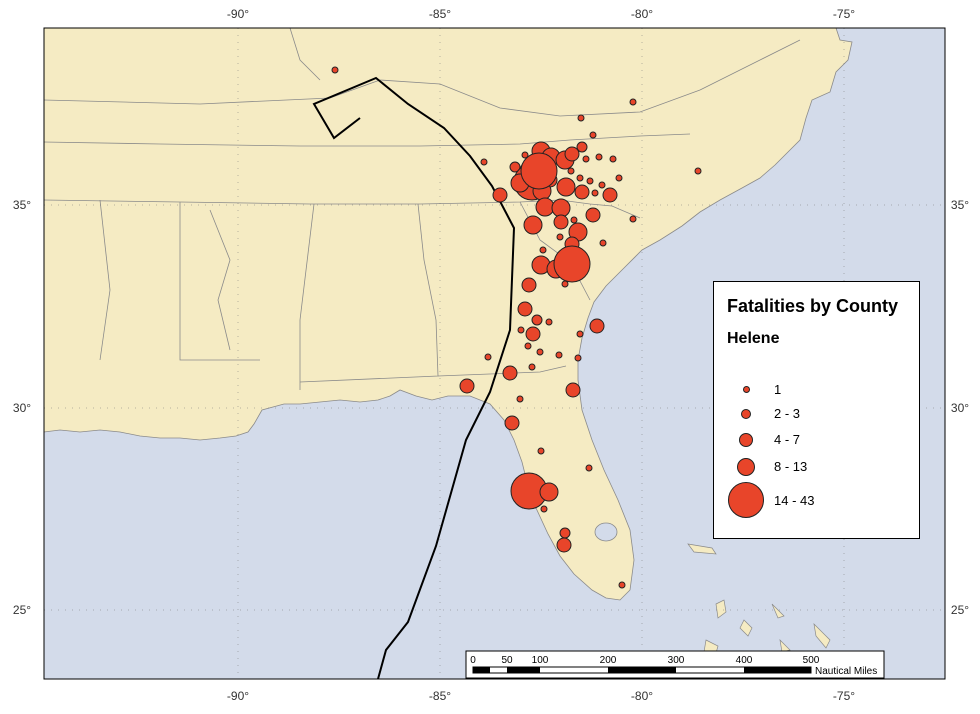 This screenshot has height=714, width=980. I want to click on lat-ticks-right: 35° 30° 25°, so click(960, 407).